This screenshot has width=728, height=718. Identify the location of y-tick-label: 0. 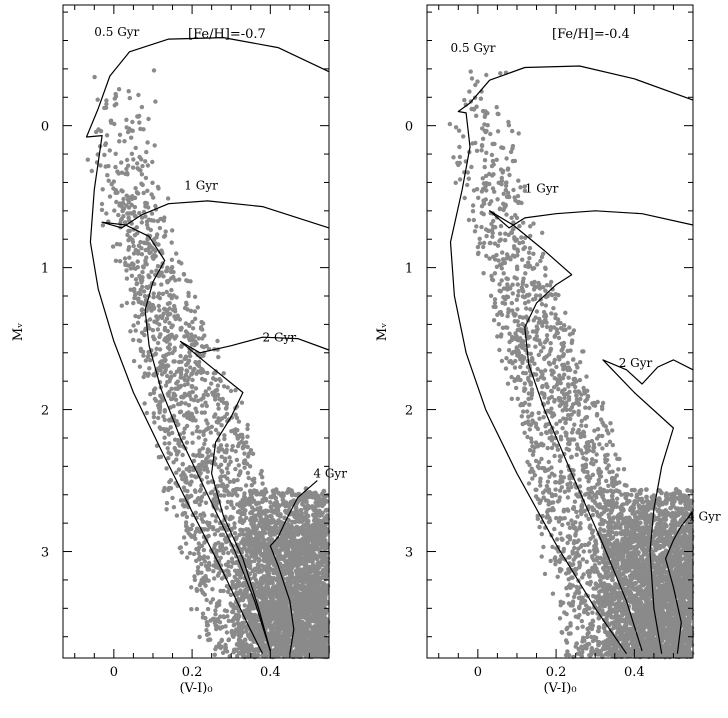
(45, 127).